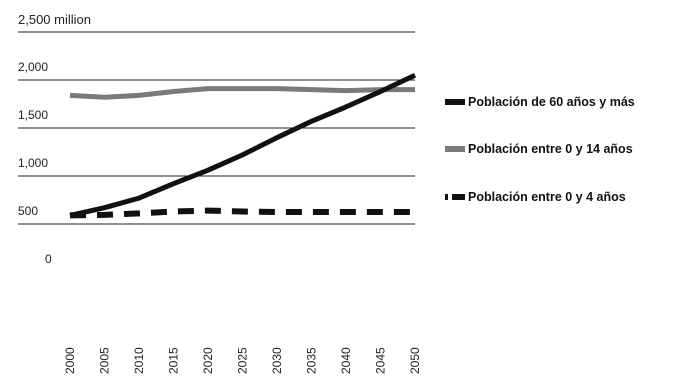 This screenshot has width=675, height=382. I want to click on x-tick-label: 2020, so click(208, 360).